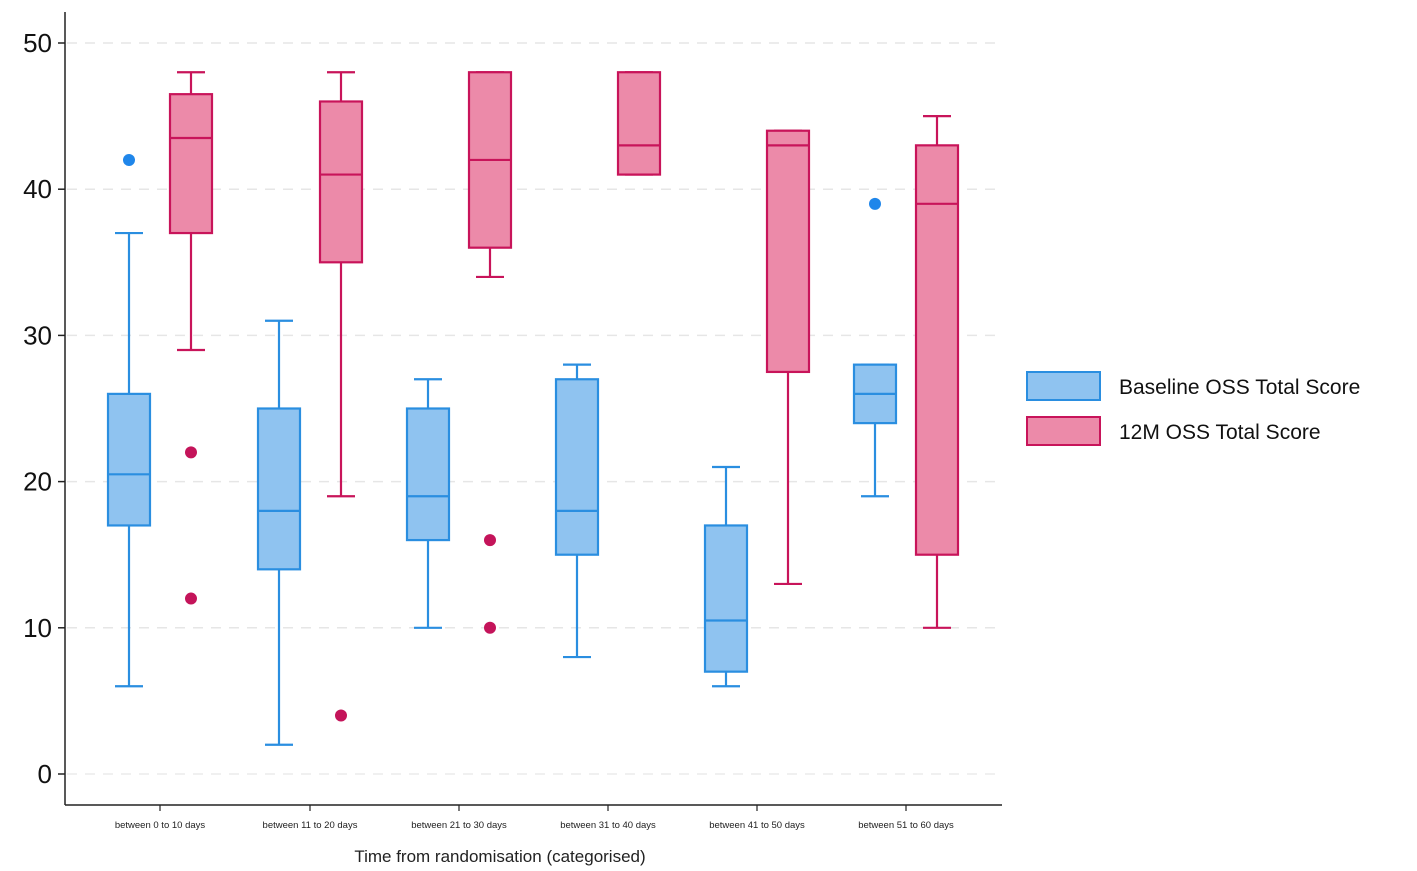  What do you see at coordinates (906, 825) in the screenshot?
I see `x-category-label: between 51 to 60 days` at bounding box center [906, 825].